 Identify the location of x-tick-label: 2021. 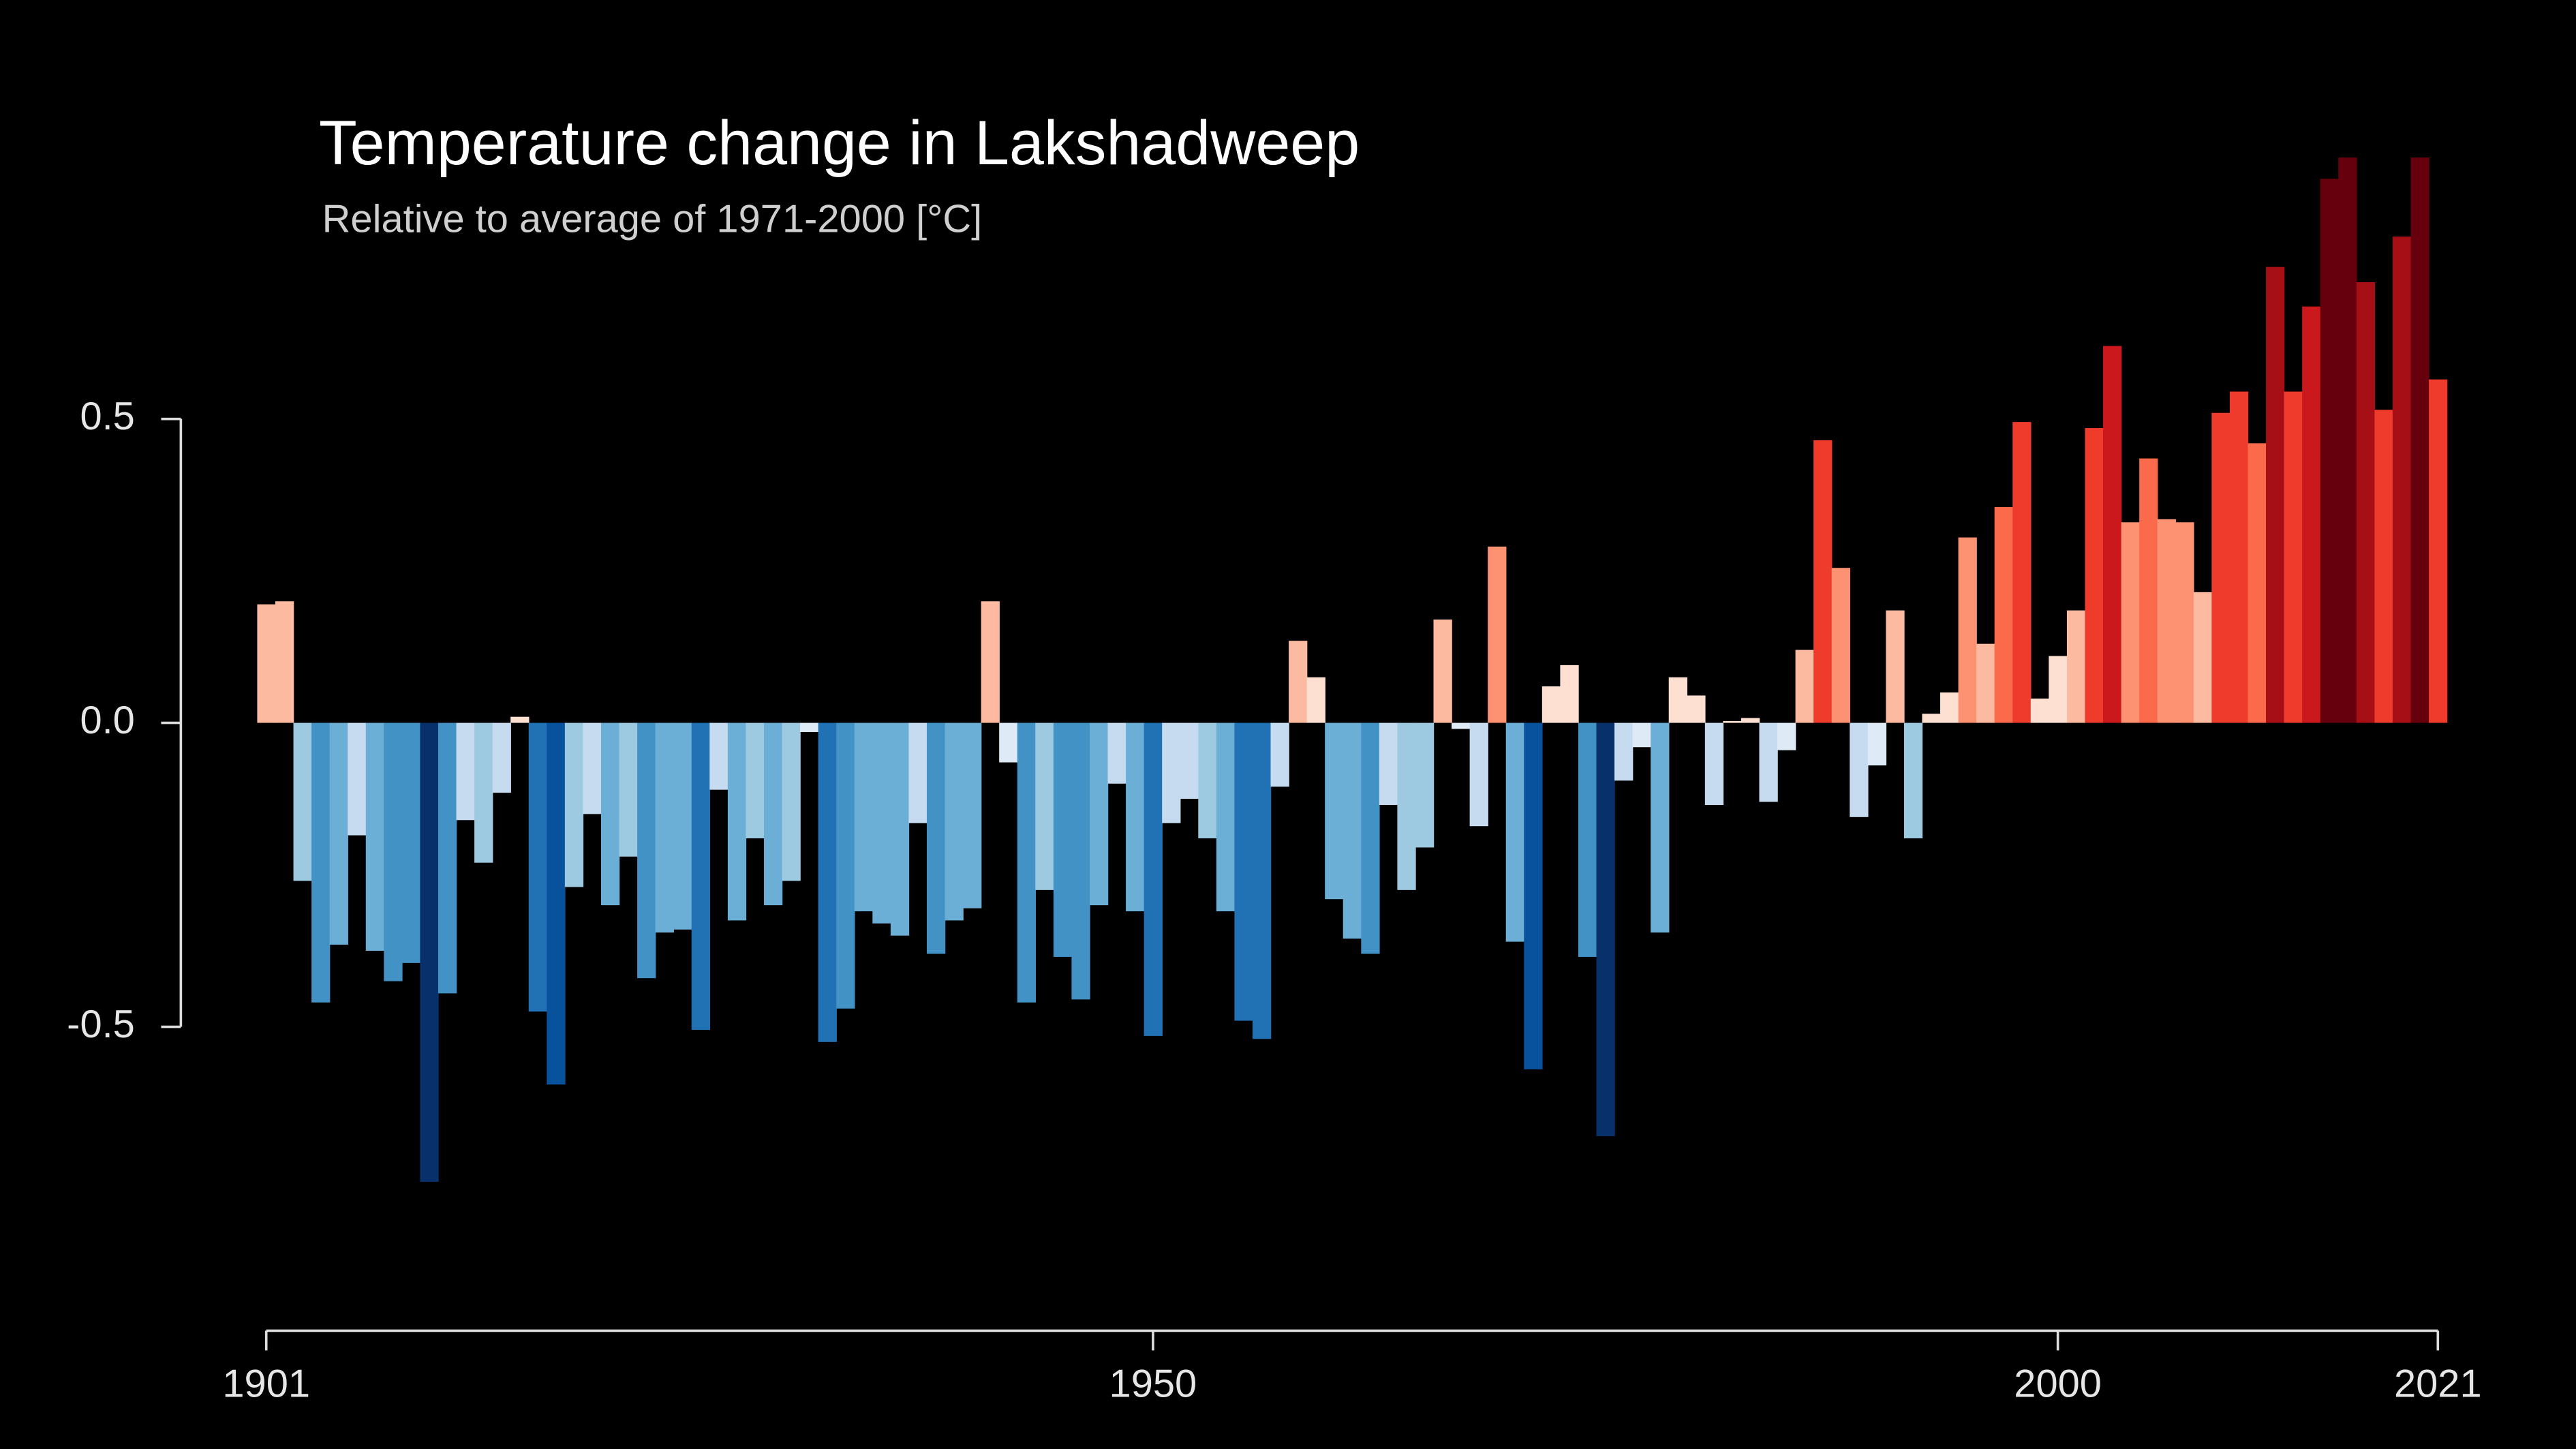
(2438, 1384).